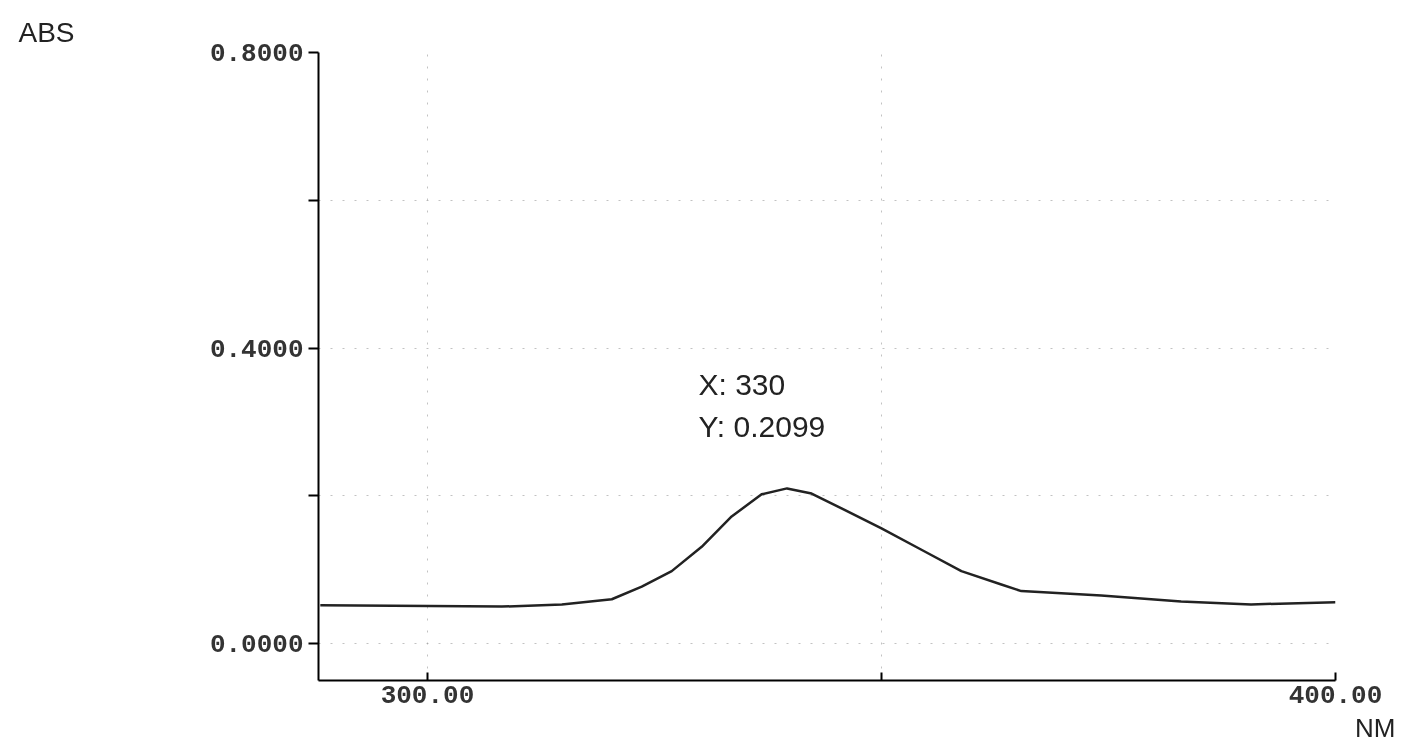  Describe the element at coordinates (46, 32) in the screenshot. I see `y-axis-title: ABS` at that location.